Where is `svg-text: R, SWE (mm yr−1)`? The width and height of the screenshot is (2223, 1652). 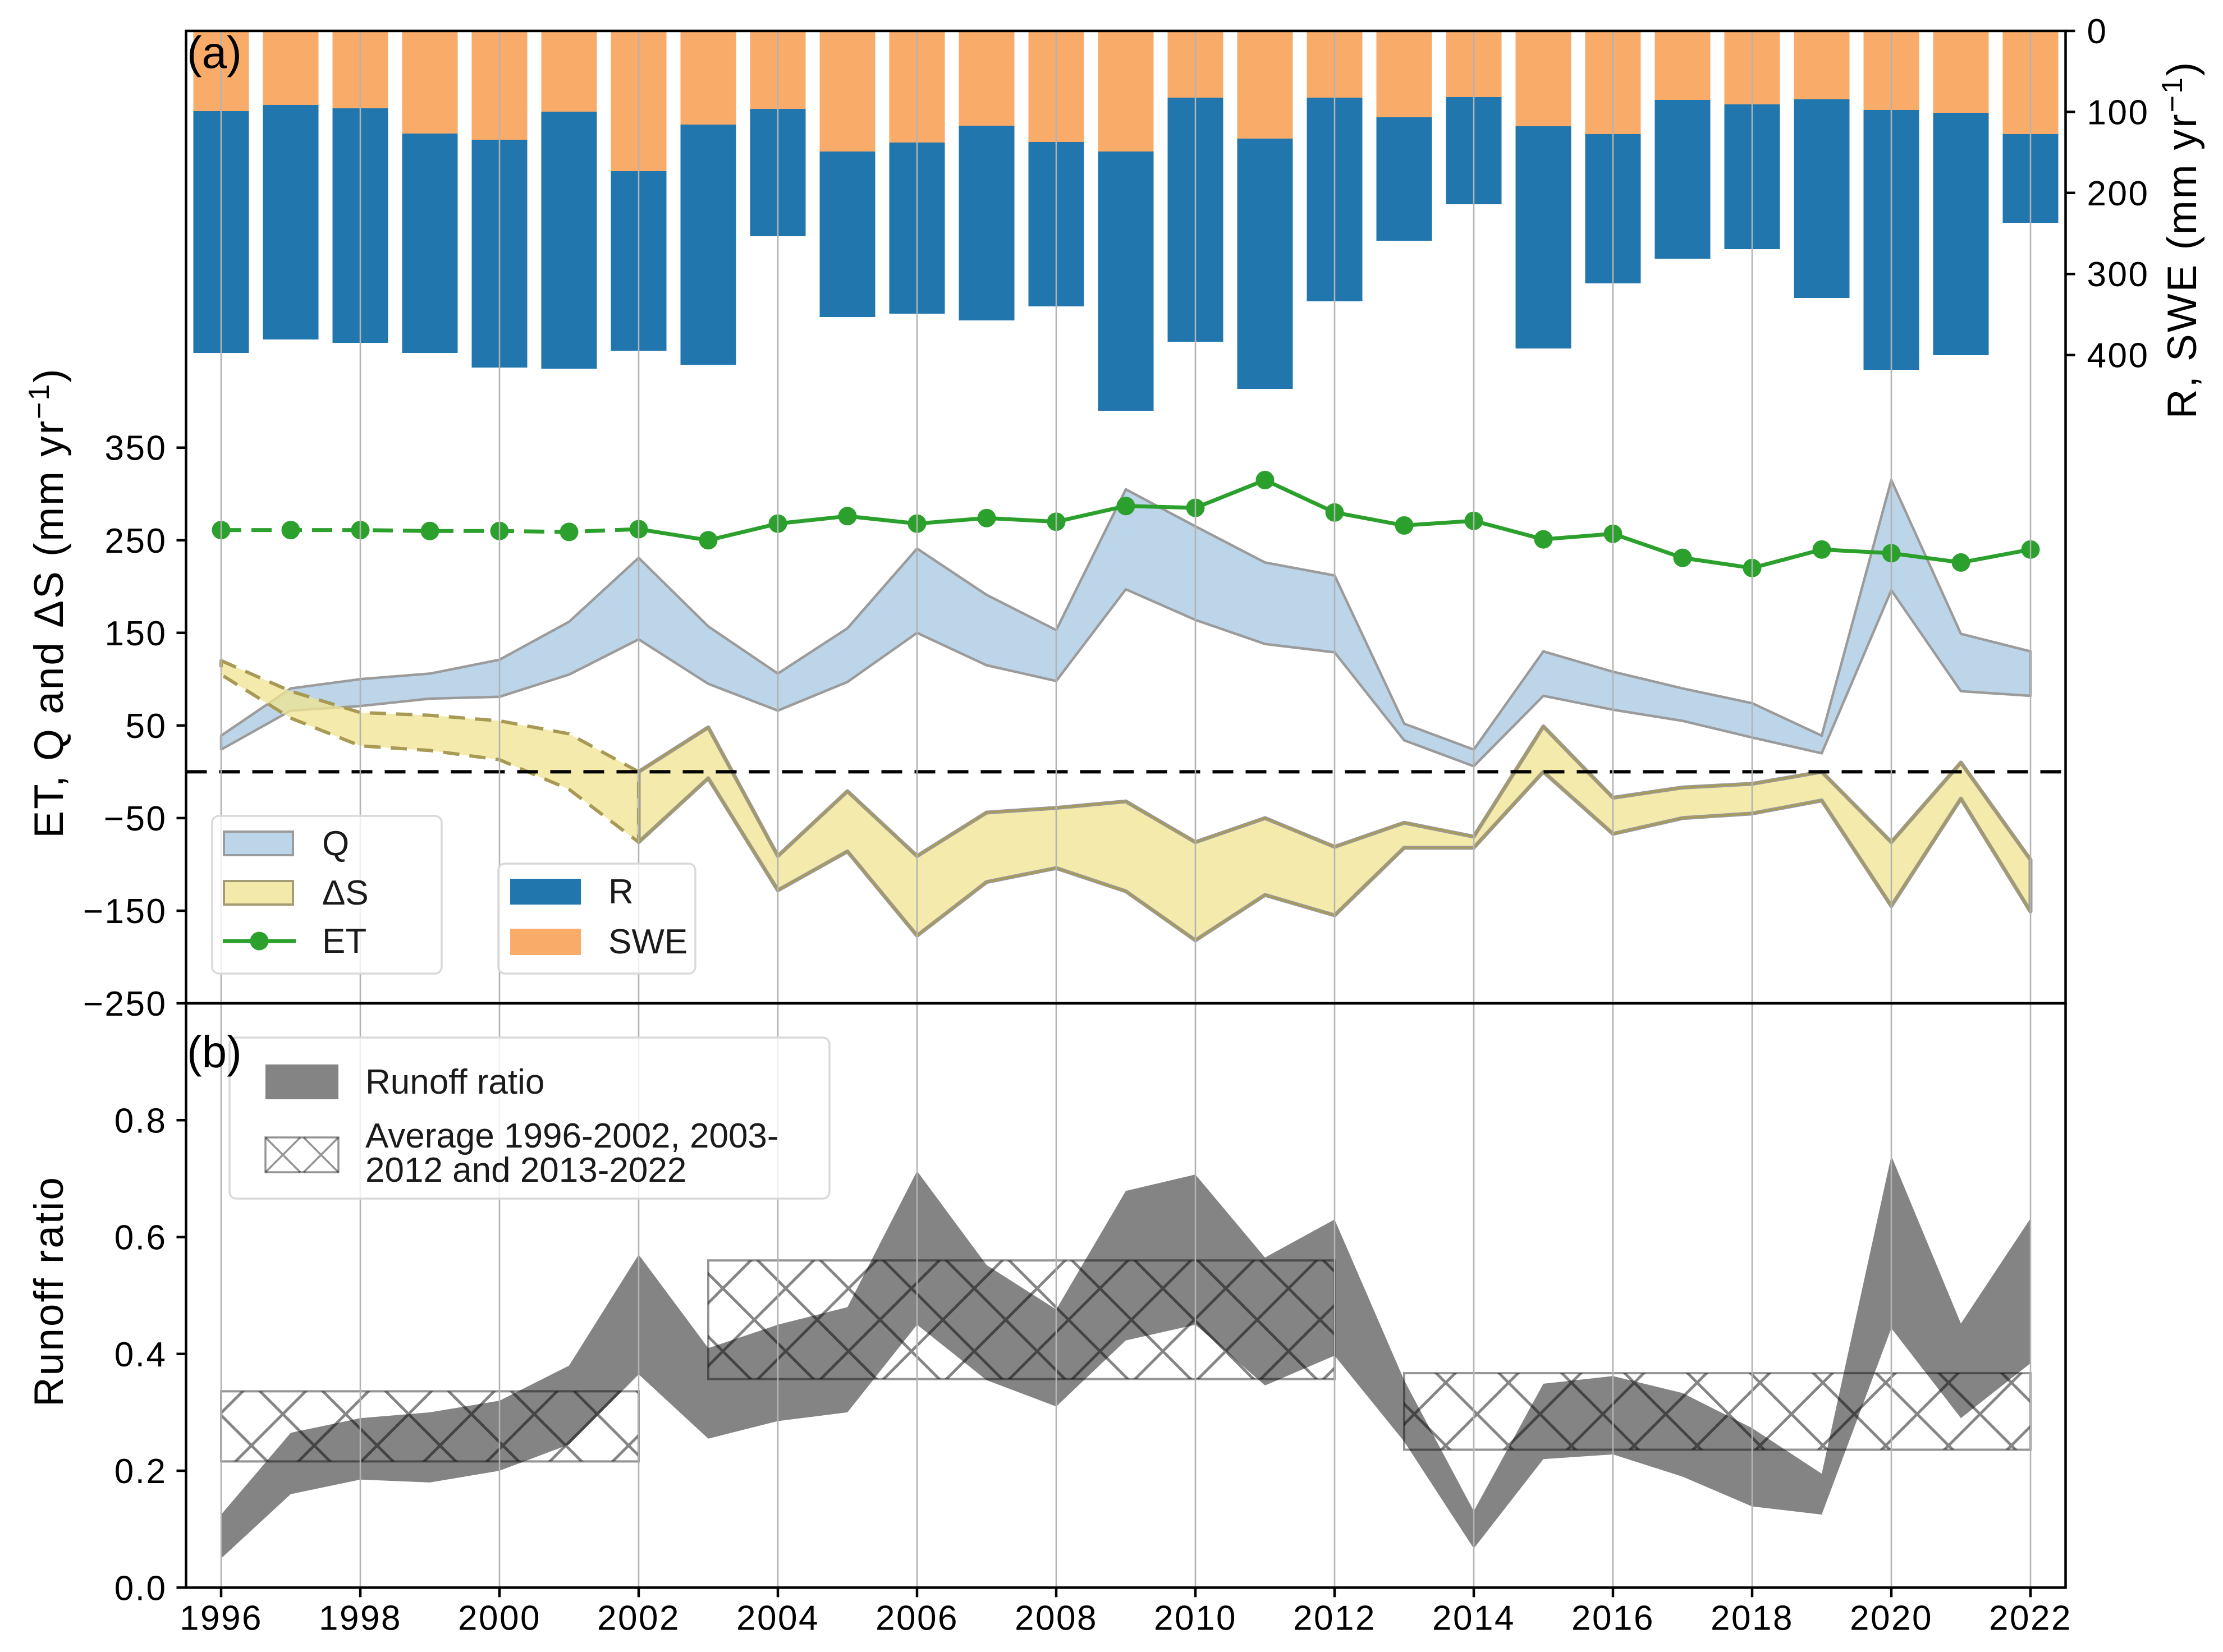 svg-text: R, SWE (mm yr−1) is located at coordinates (2180, 240).